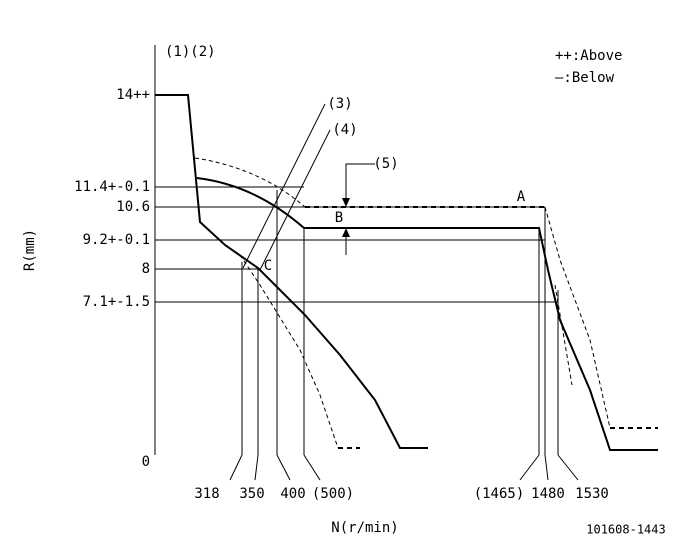 Image resolution: width=685 pixels, height=560 pixels. What do you see at coordinates (251, 494) in the screenshot?
I see `x-label: 350` at bounding box center [251, 494].